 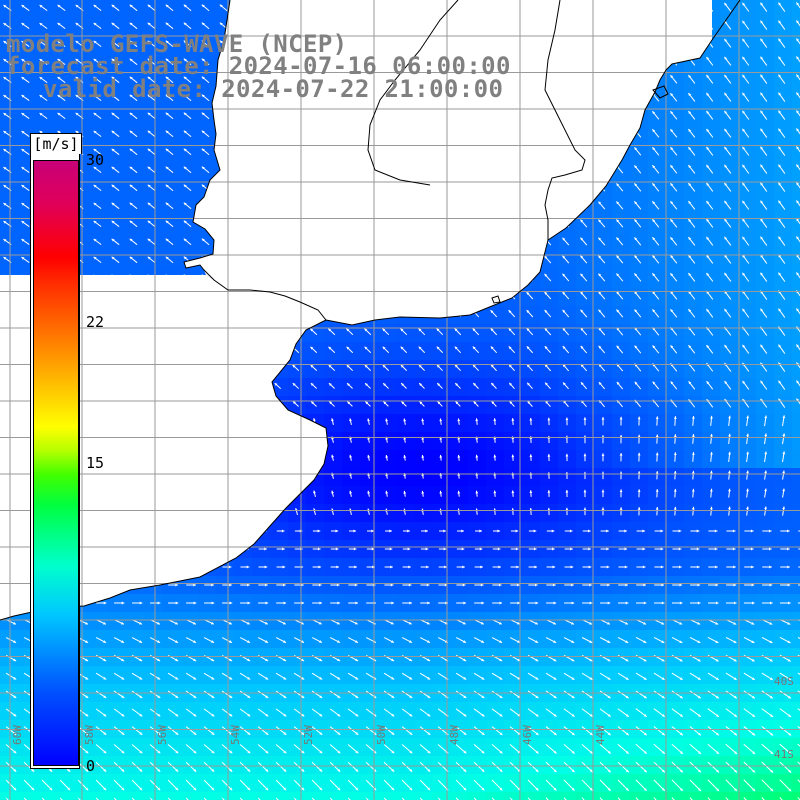 What do you see at coordinates (95, 160) in the screenshot?
I see `colorbar-tick-label: 30` at bounding box center [95, 160].